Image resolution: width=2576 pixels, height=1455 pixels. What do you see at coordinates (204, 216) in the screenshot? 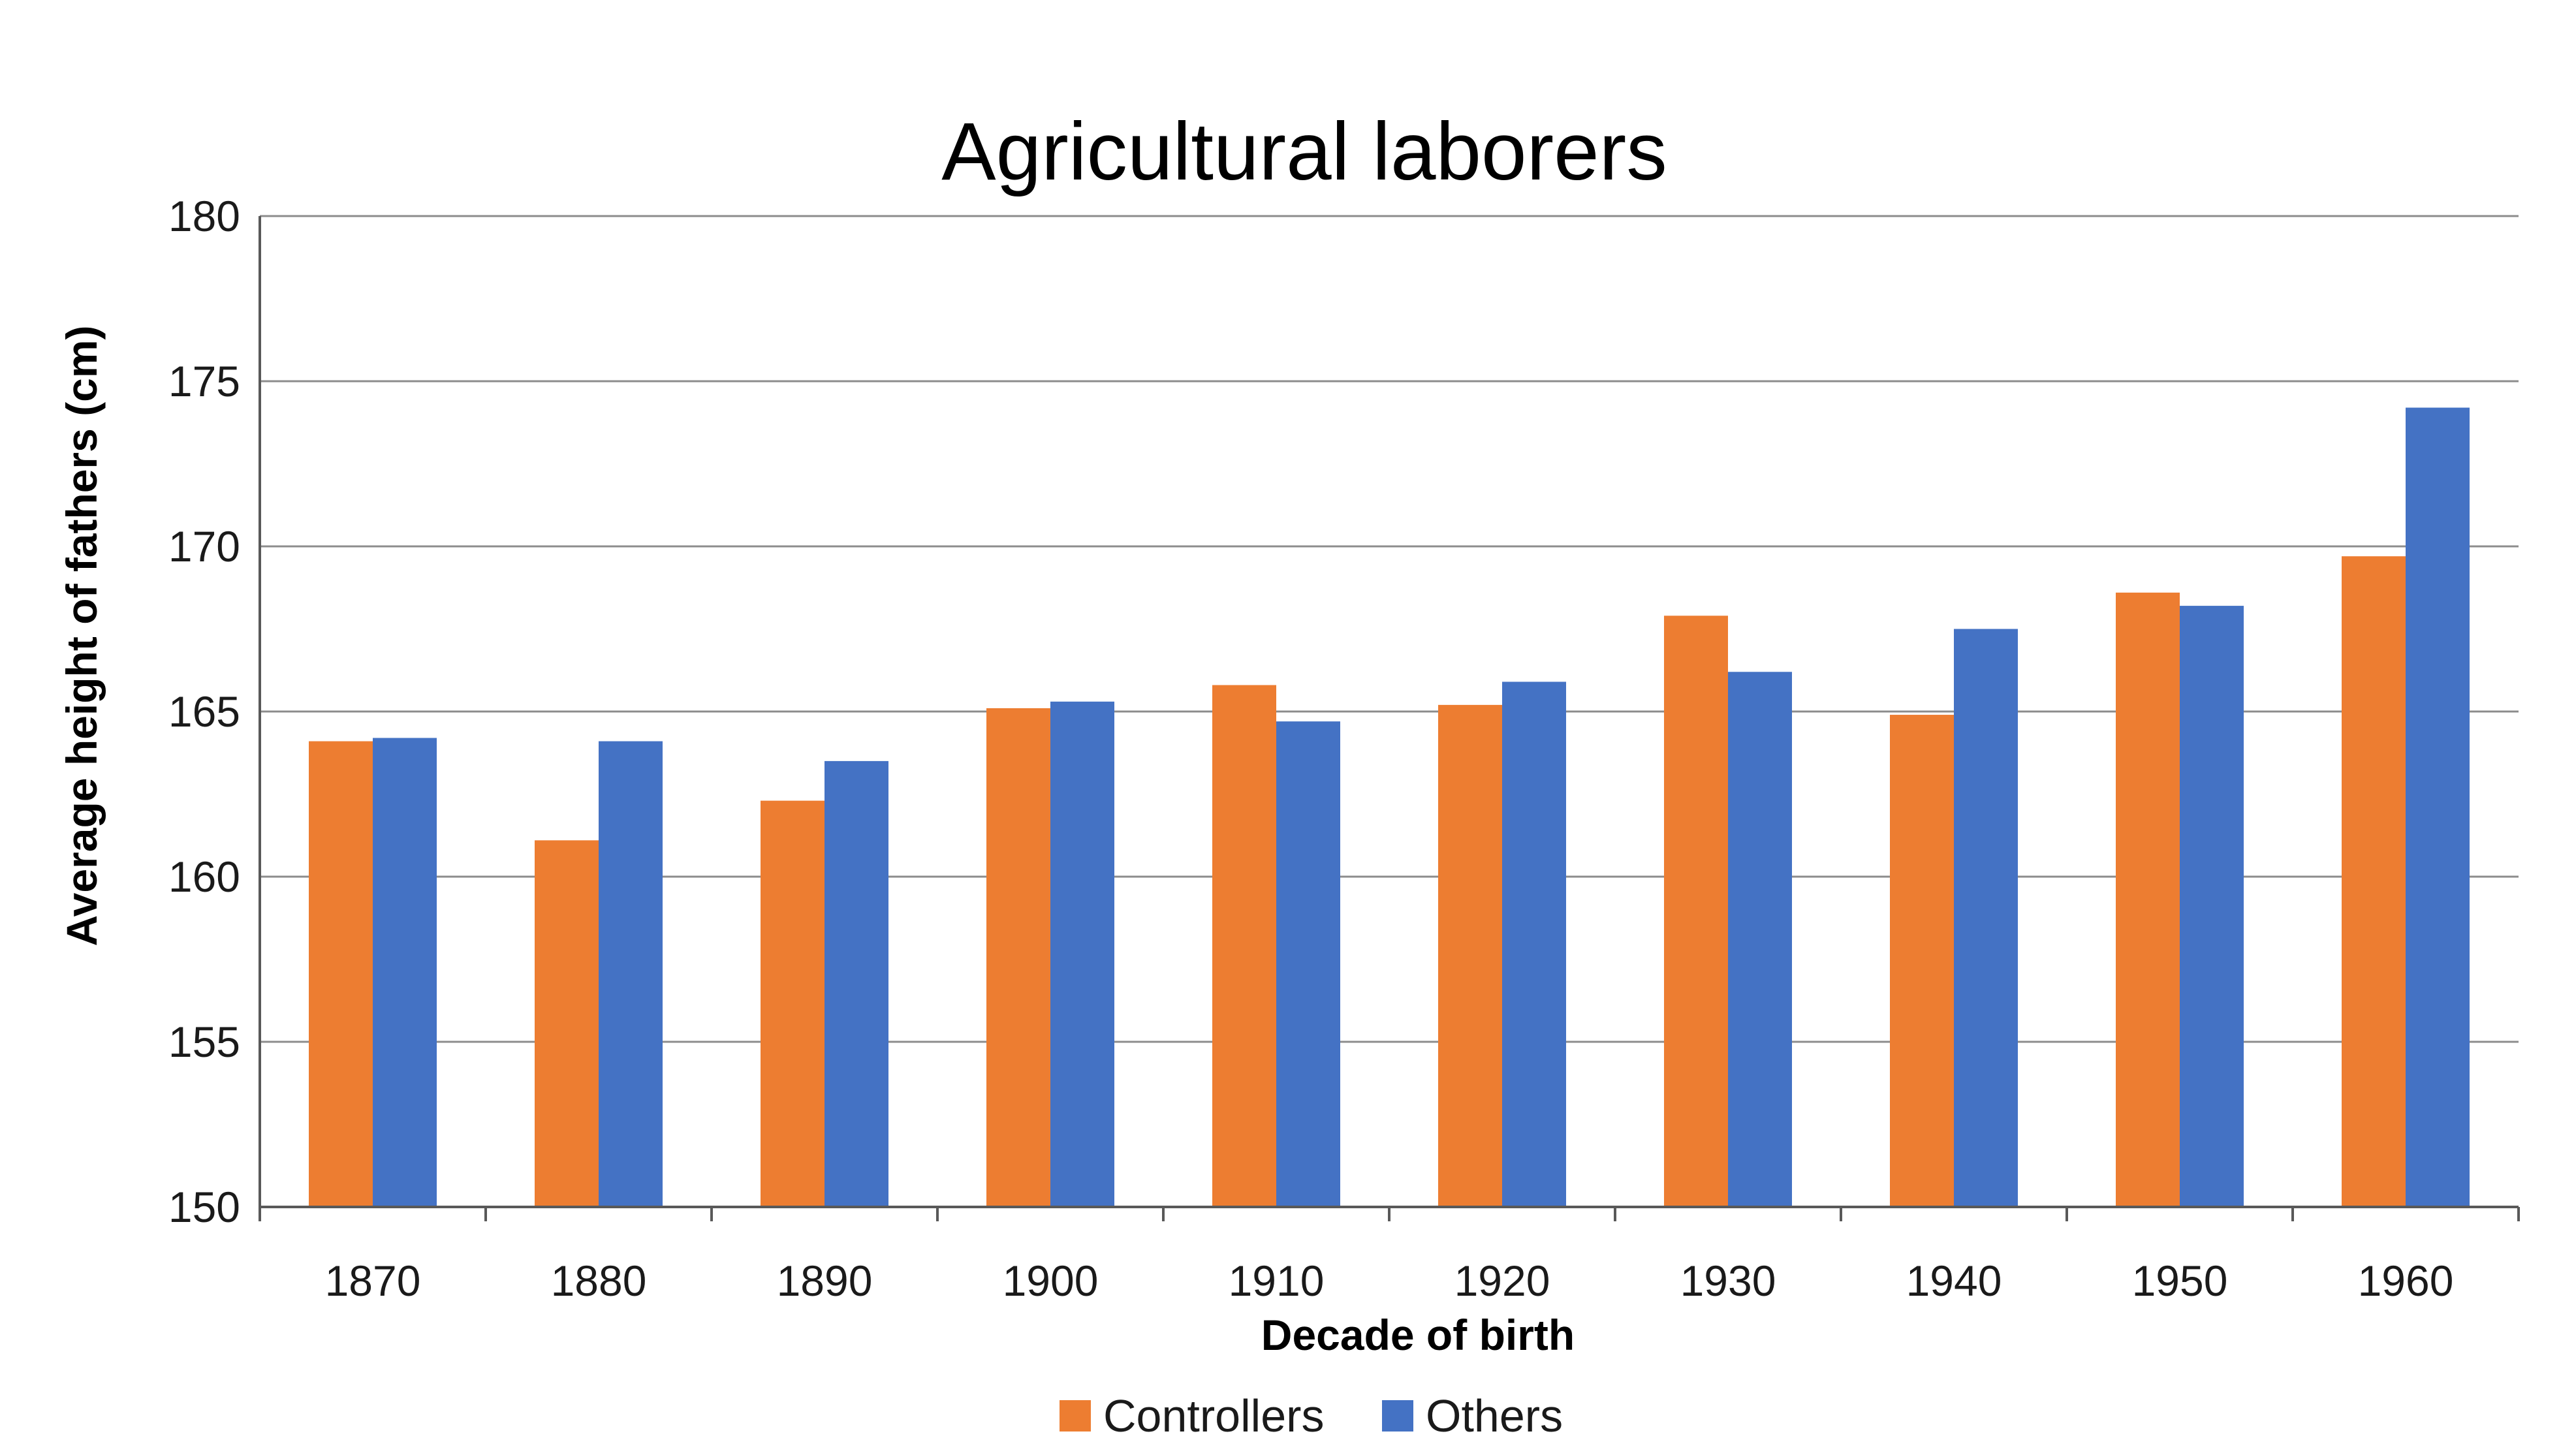
I see `y-tick-label: 180` at bounding box center [204, 216].